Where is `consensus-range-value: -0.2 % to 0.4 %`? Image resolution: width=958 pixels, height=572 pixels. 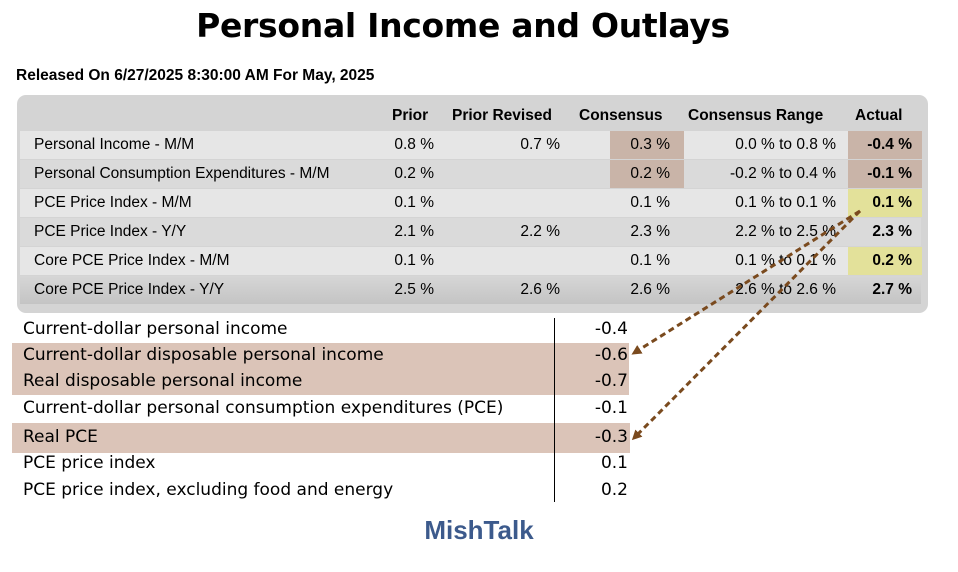
consensus-range-value: -0.2 % to 0.4 % is located at coordinates (783, 173).